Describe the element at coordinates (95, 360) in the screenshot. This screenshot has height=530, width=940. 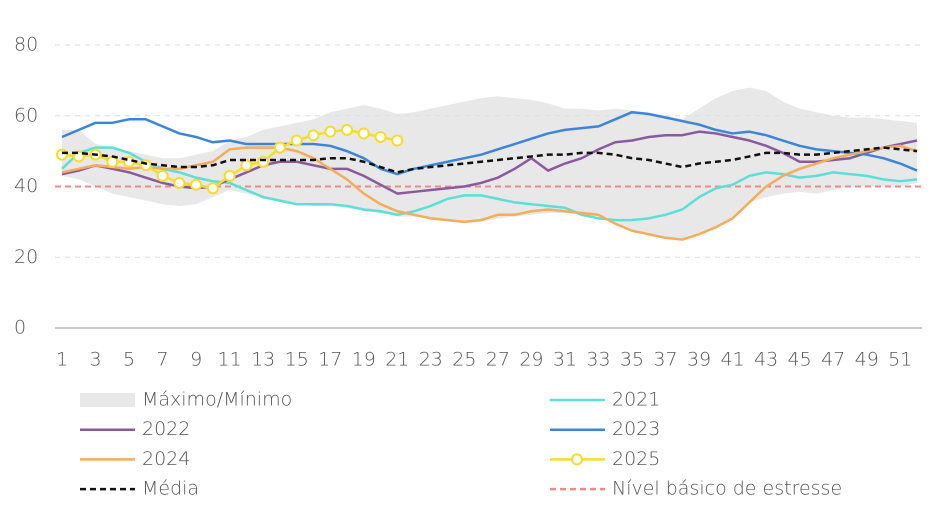
I see `x-tick-label: 3` at that location.